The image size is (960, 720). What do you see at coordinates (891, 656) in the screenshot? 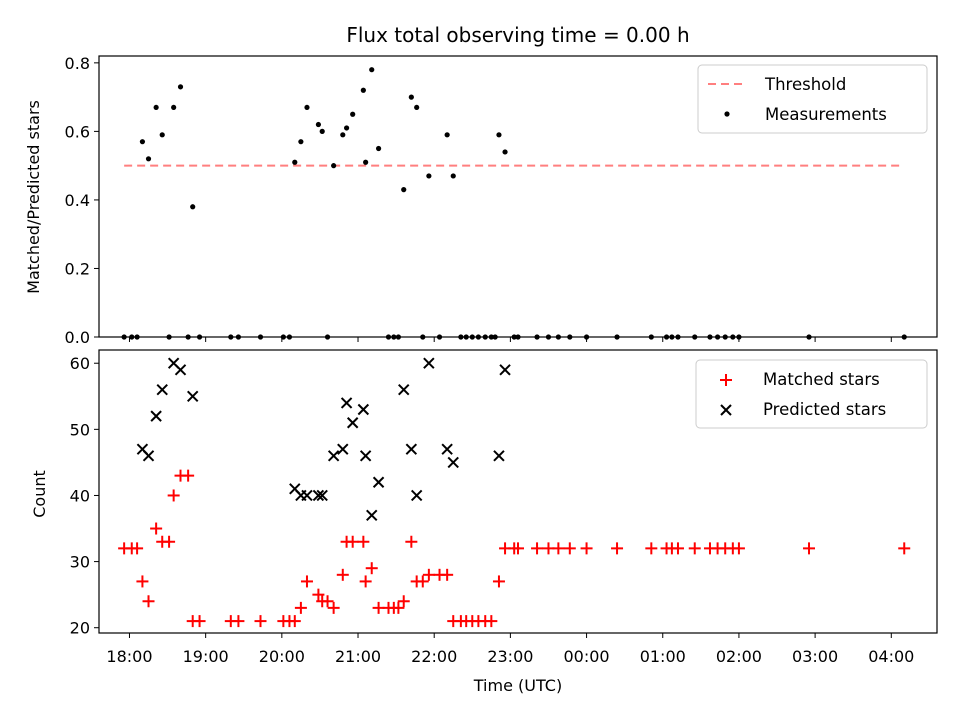
I see `x-tick-label: 04:00` at bounding box center [891, 656].